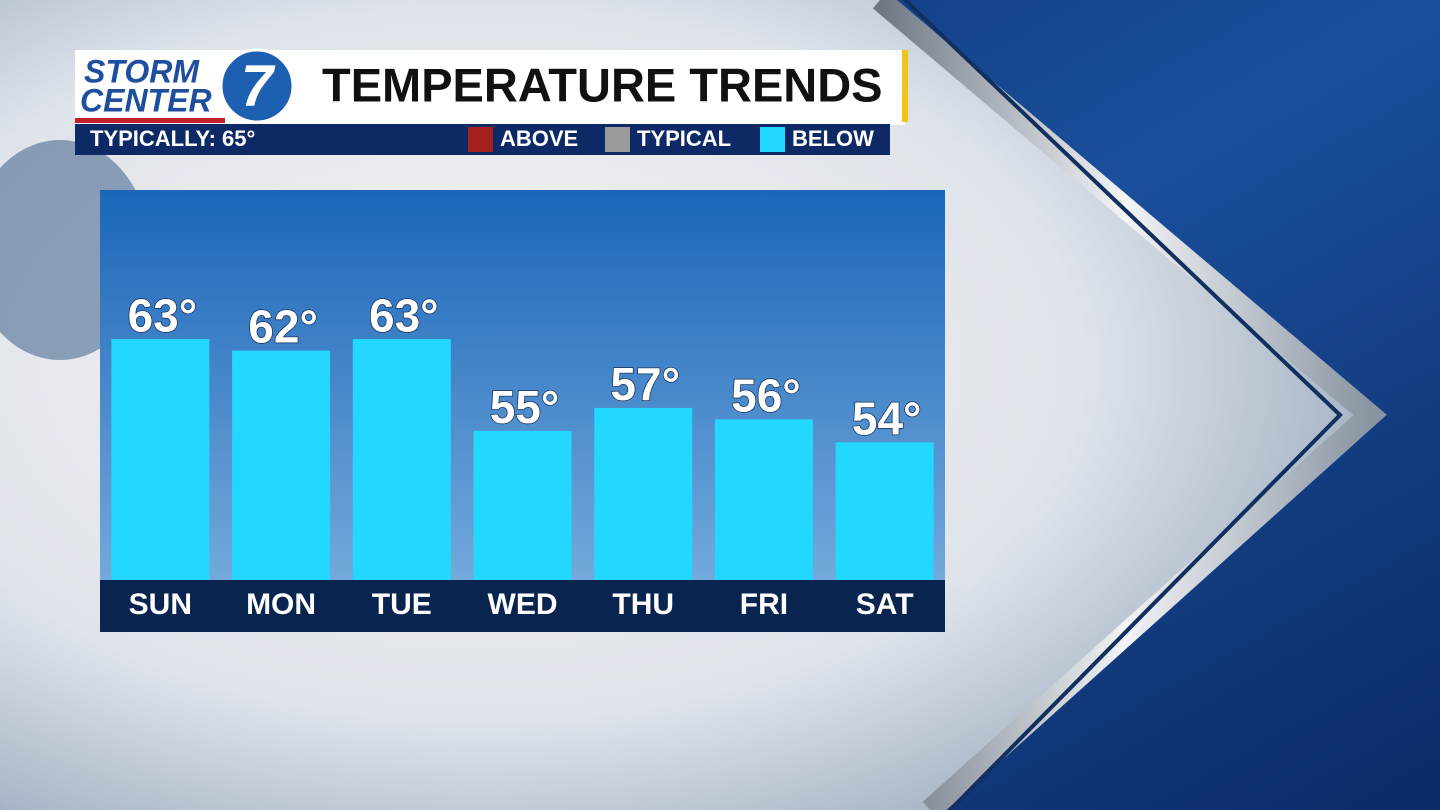 The width and height of the screenshot is (1440, 810). I want to click on legend-label: TYPICAL, so click(684, 138).